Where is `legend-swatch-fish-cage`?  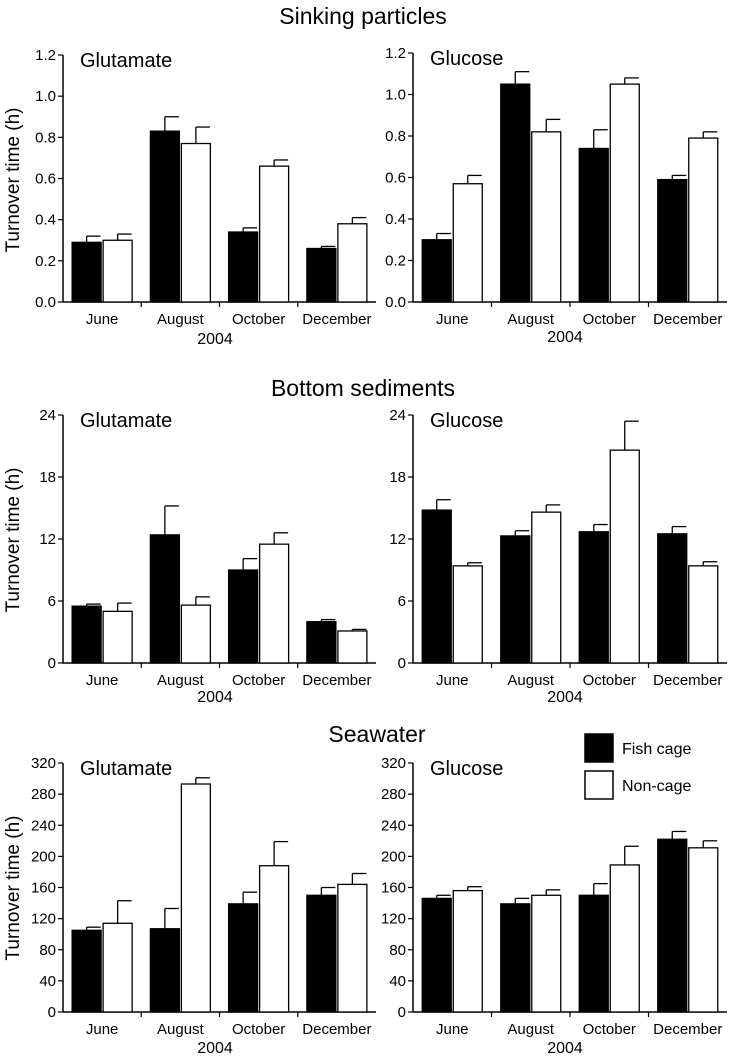
legend-swatch-fish-cage is located at coordinates (599, 748).